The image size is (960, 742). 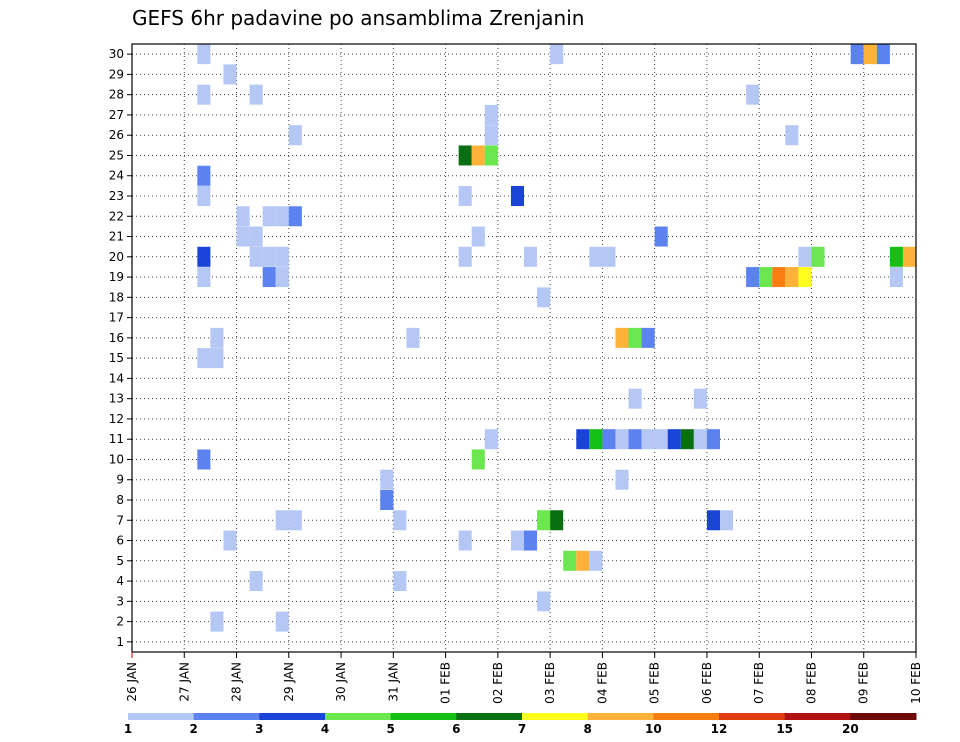 I want to click on x-tick-label: 28 JAN, so click(x=237, y=682).